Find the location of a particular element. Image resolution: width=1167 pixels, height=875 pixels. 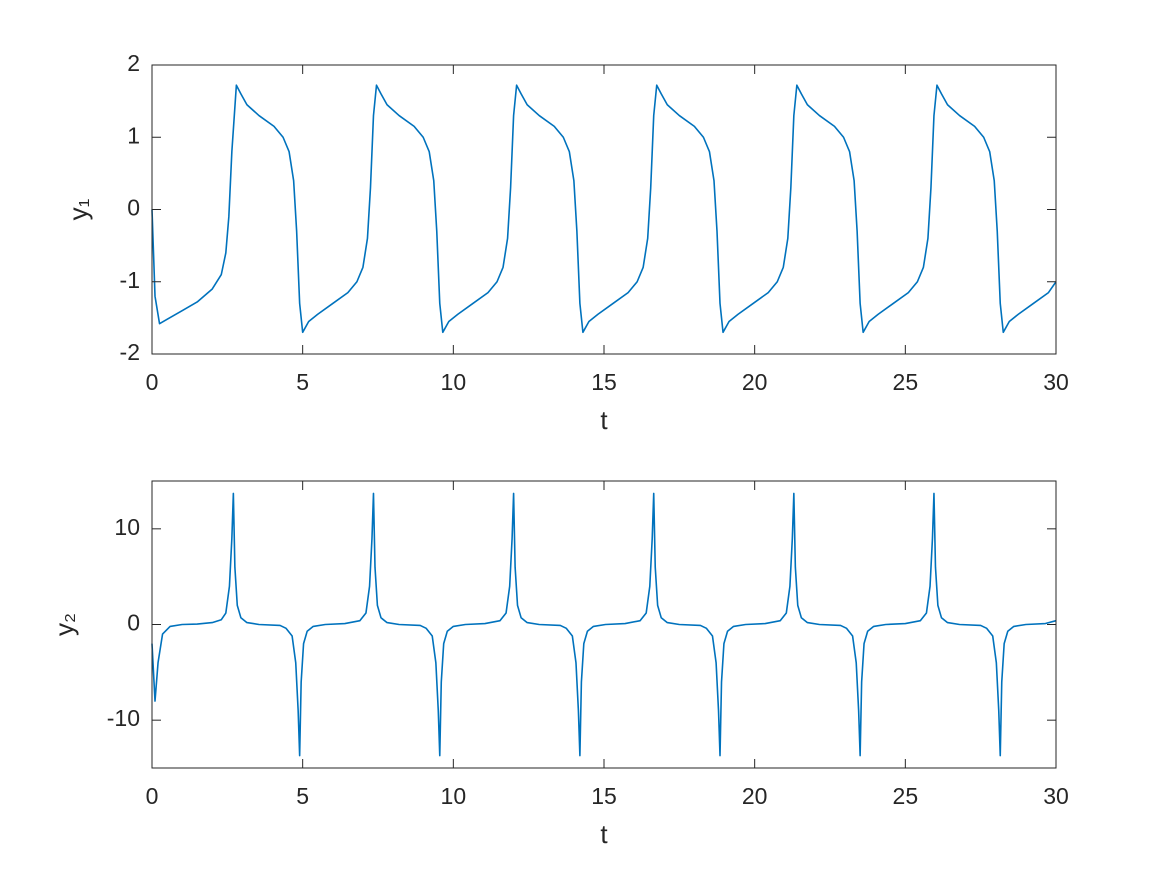

y-tick-label: 1 is located at coordinates (133, 135).